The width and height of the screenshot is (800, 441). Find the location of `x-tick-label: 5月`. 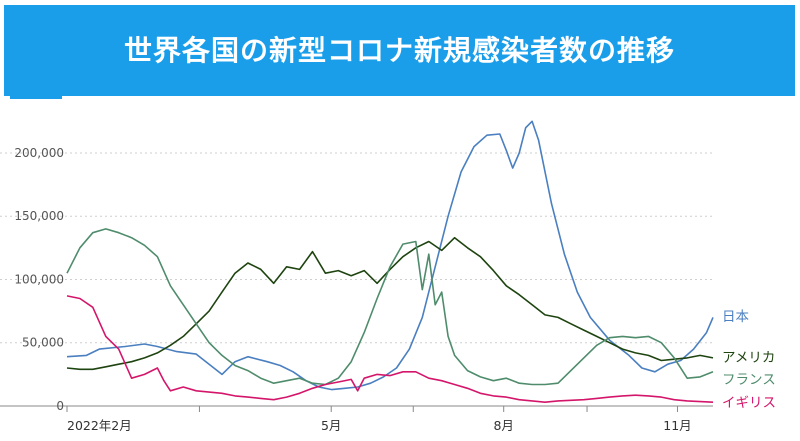

x-tick-label: 5月 is located at coordinates (331, 425).